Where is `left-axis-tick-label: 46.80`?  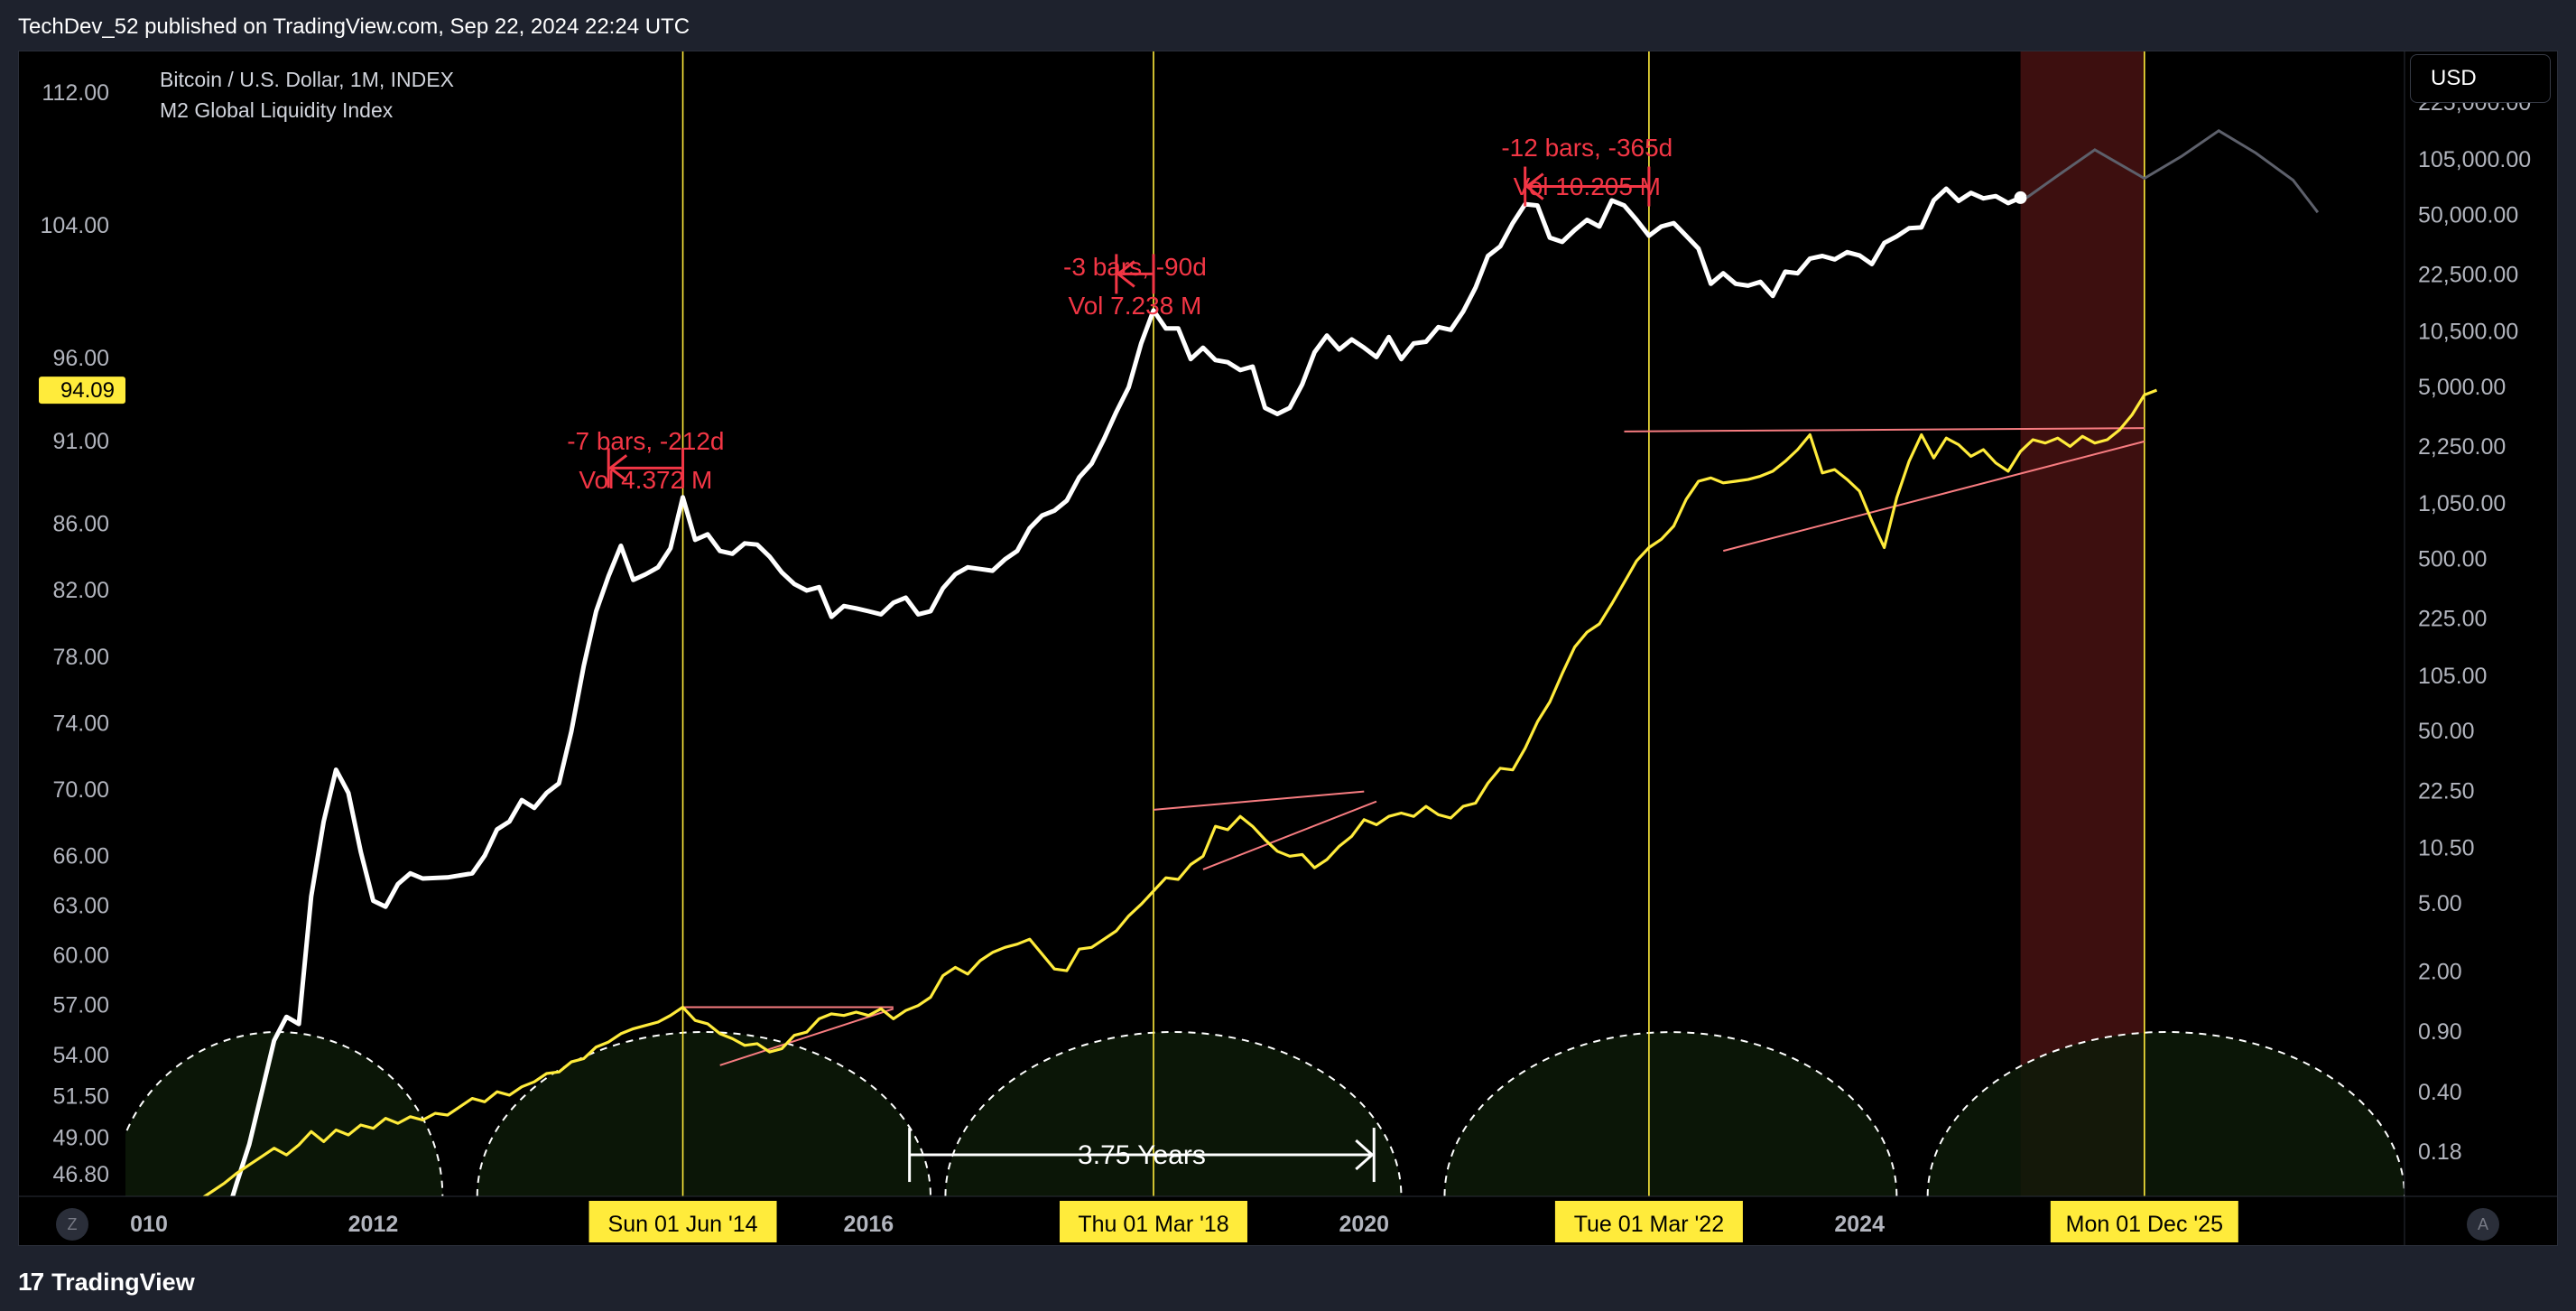 left-axis-tick-label: 46.80 is located at coordinates (80, 1174).